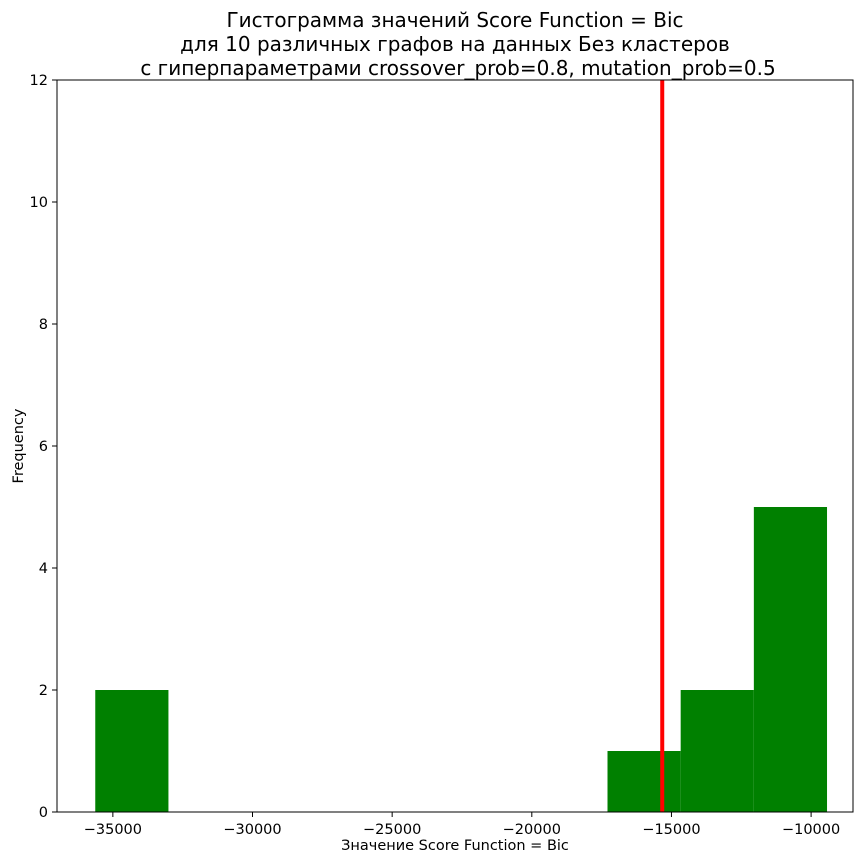 This screenshot has width=864, height=864. I want to click on y-tick-label: 6, so click(43, 447).